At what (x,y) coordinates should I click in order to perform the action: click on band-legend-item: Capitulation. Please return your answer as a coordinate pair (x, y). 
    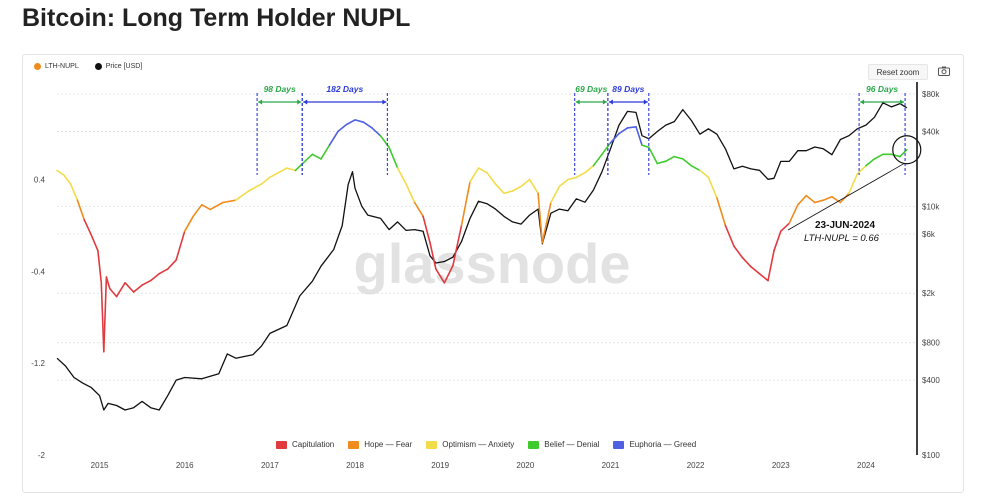
    Looking at the image, I should click on (305, 444).